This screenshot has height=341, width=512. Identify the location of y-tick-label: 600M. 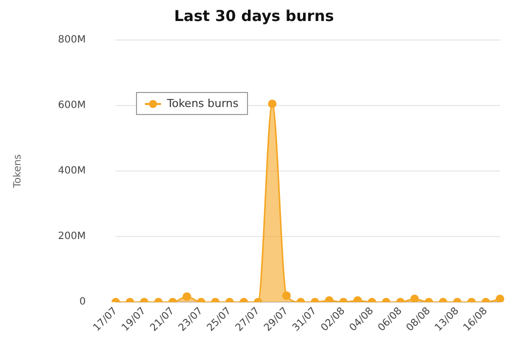
(72, 106).